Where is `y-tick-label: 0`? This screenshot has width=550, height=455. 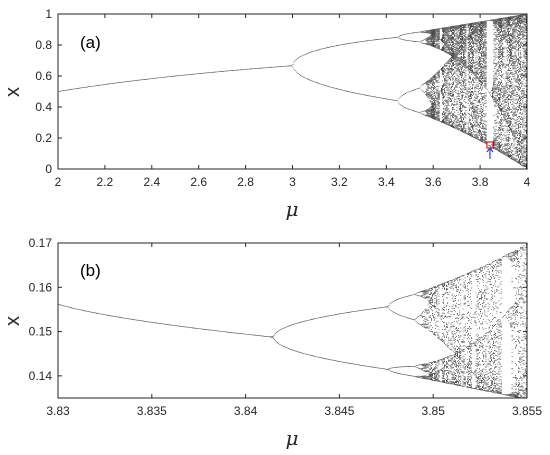 y-tick-label: 0 is located at coordinates (48, 169).